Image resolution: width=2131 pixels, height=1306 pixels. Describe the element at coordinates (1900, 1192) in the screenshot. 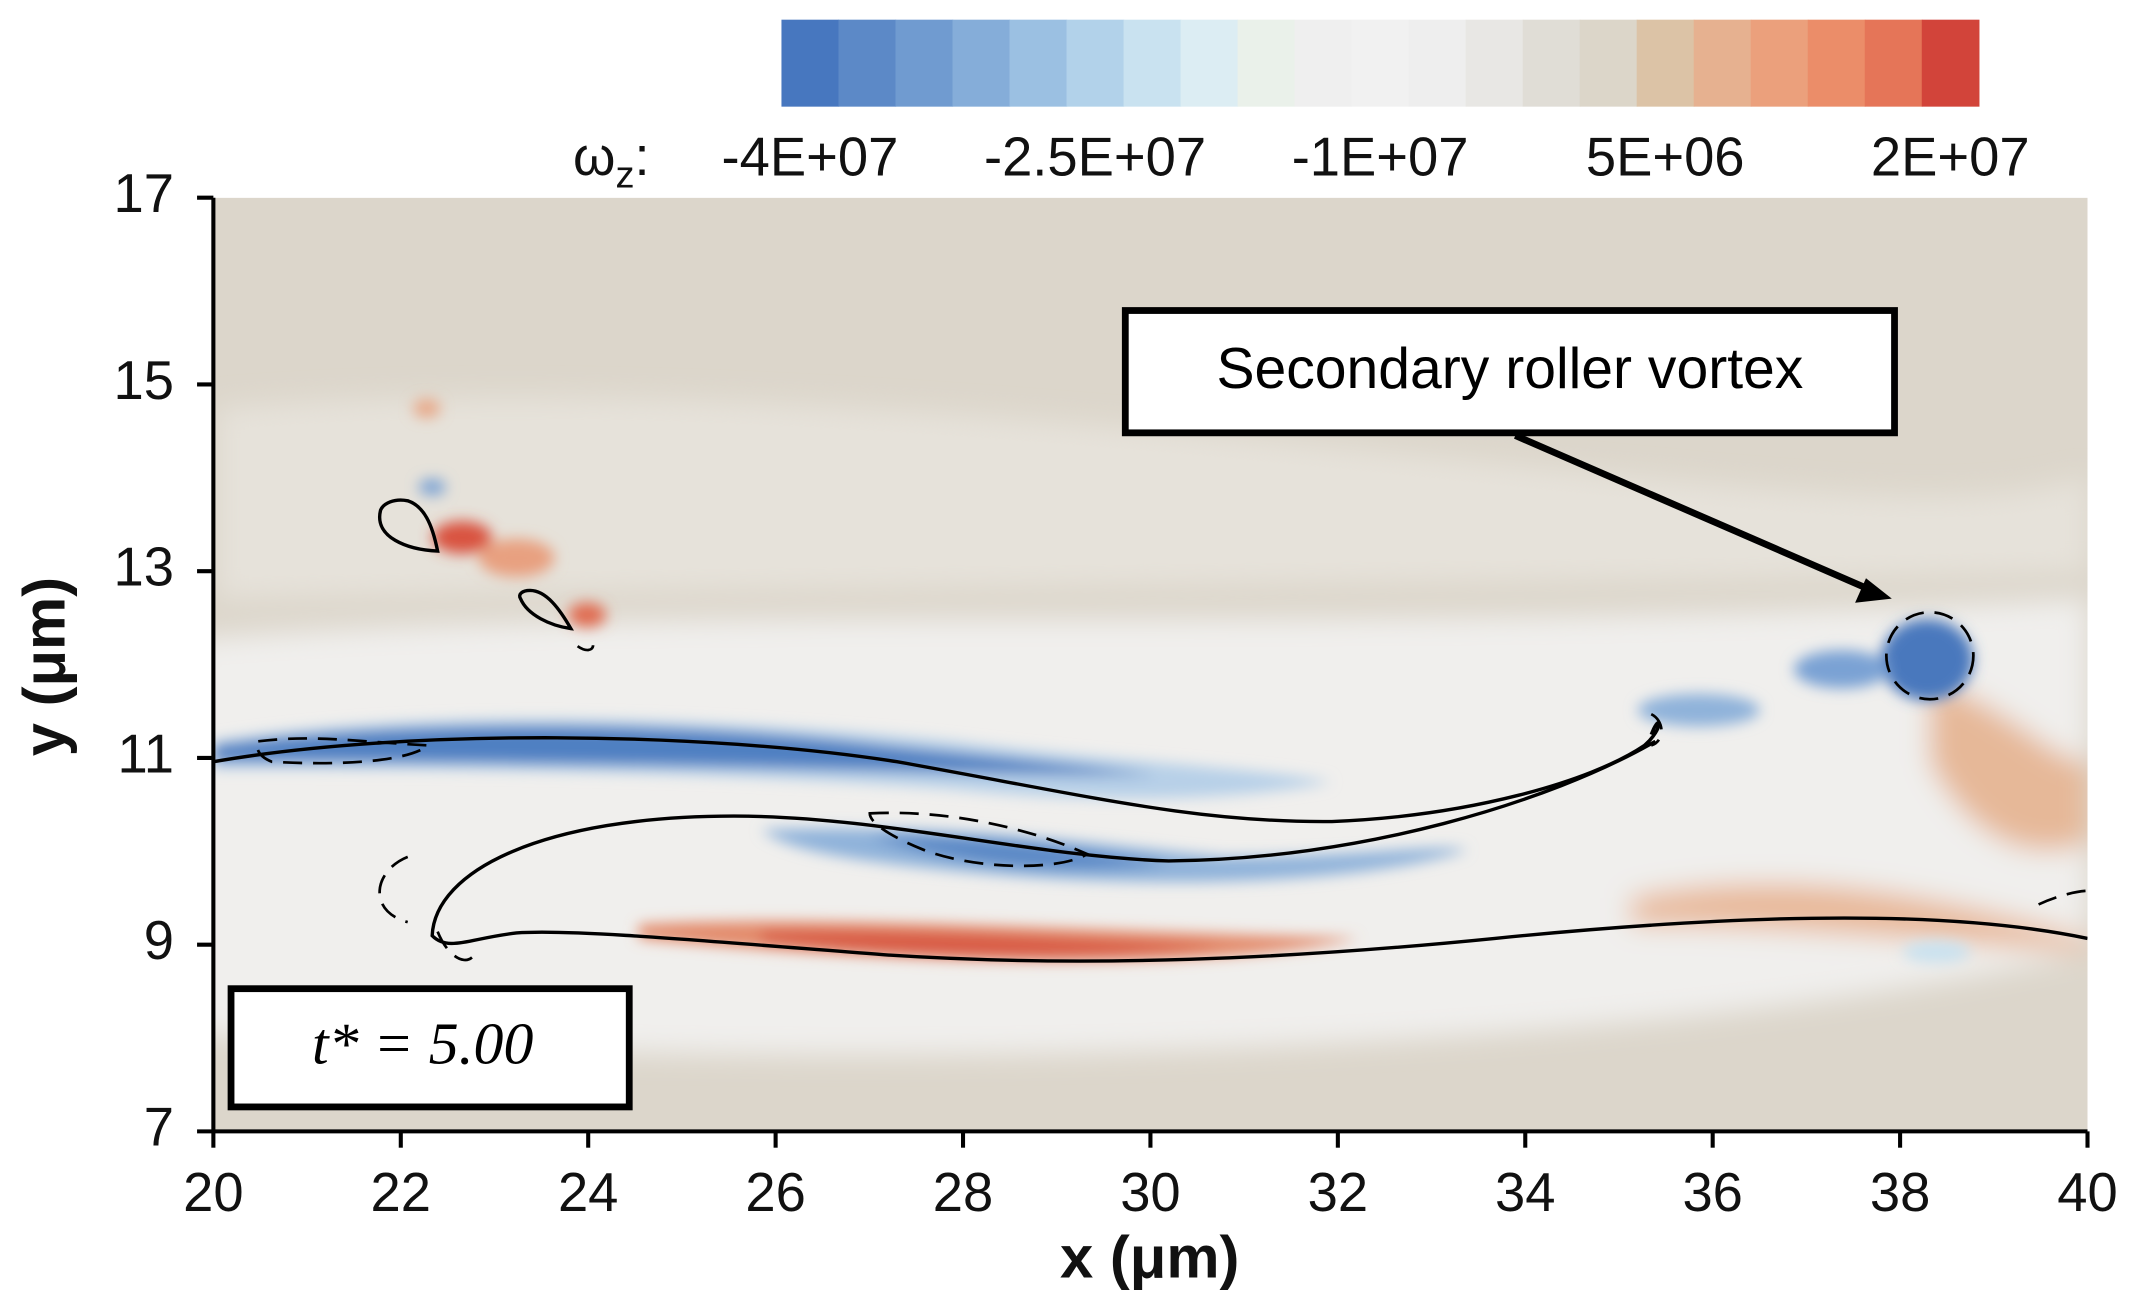

I see `x-tick-label: 38` at that location.